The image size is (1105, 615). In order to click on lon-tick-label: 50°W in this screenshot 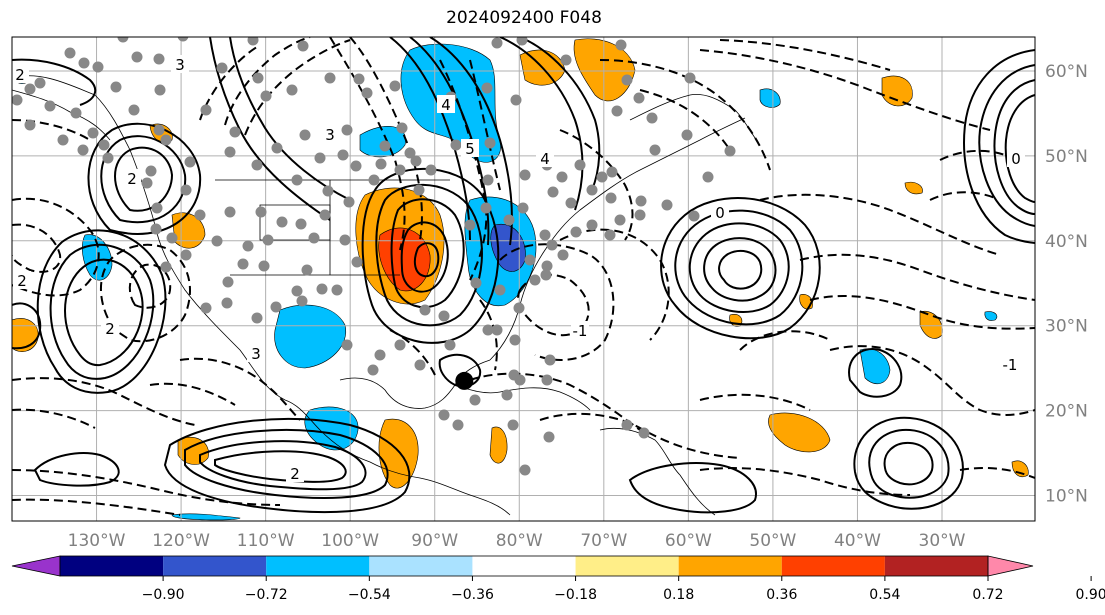, I will do `click(772, 541)`.